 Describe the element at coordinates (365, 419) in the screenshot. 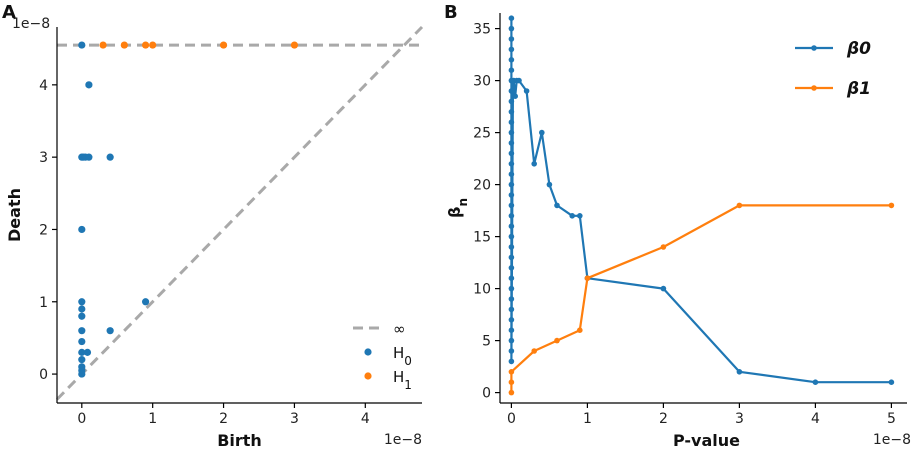

I see `x-tick-label: 4` at that location.